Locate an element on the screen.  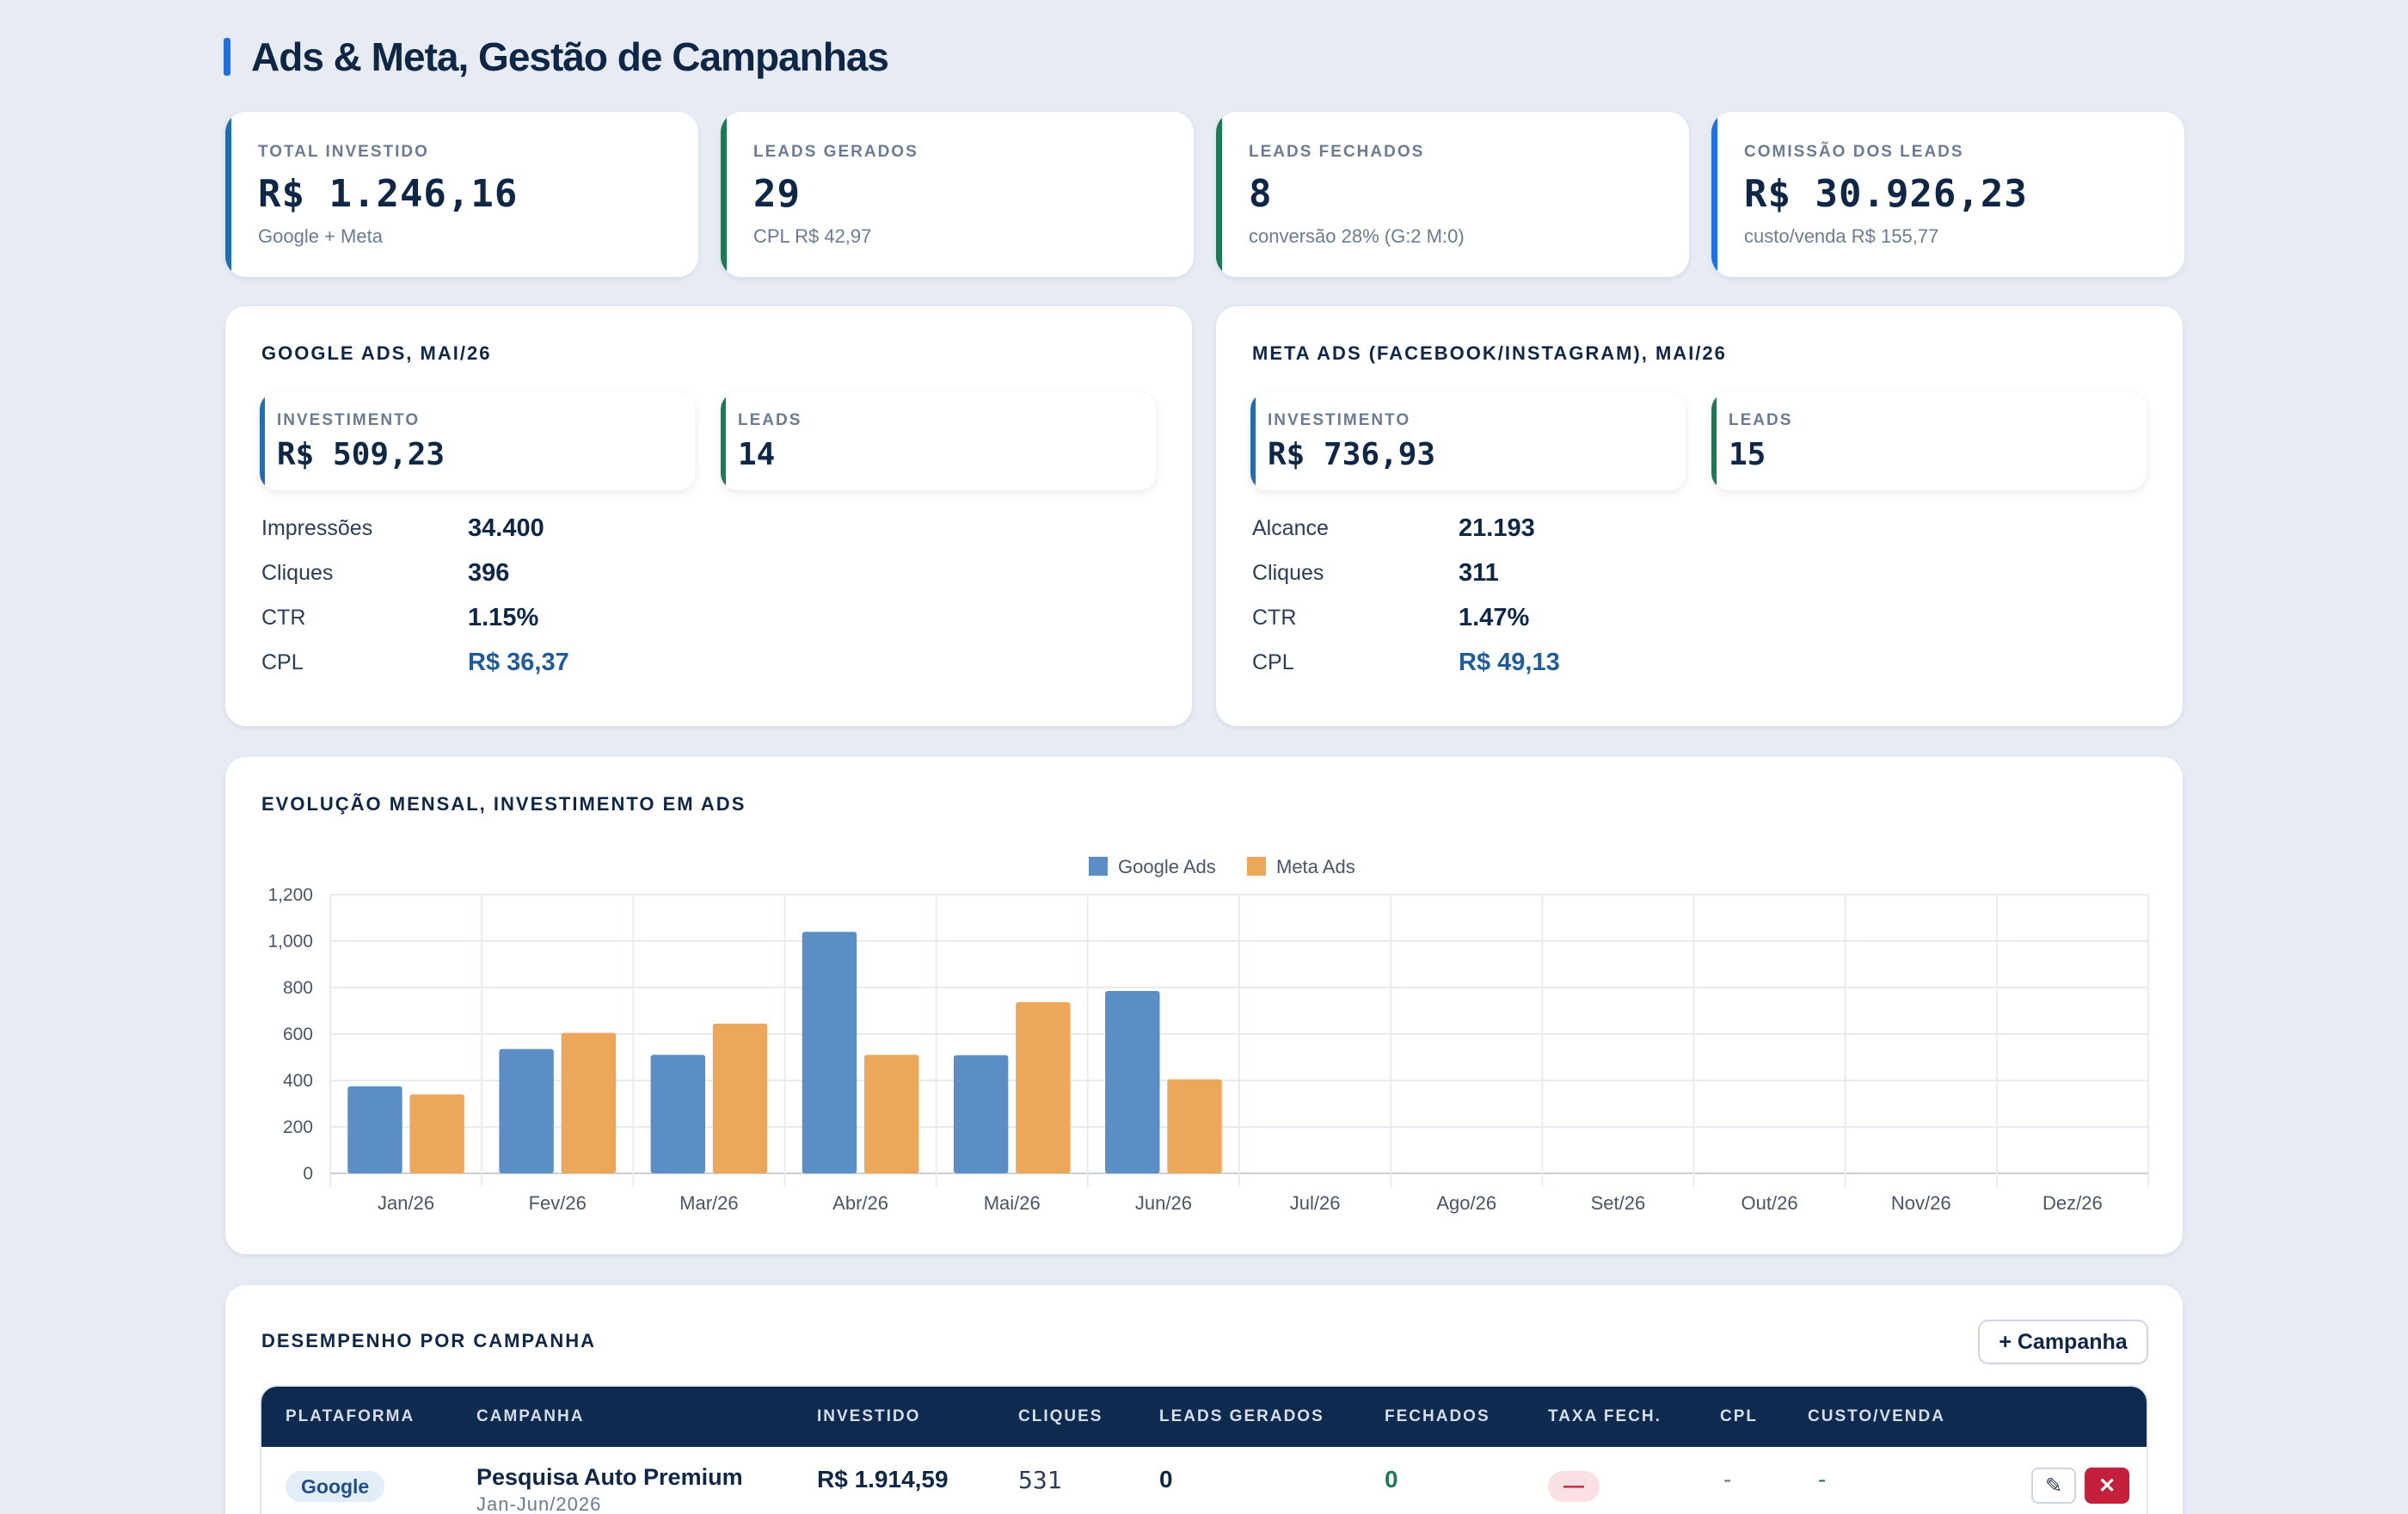
kpi-sub: Google + Meta is located at coordinates (320, 236).